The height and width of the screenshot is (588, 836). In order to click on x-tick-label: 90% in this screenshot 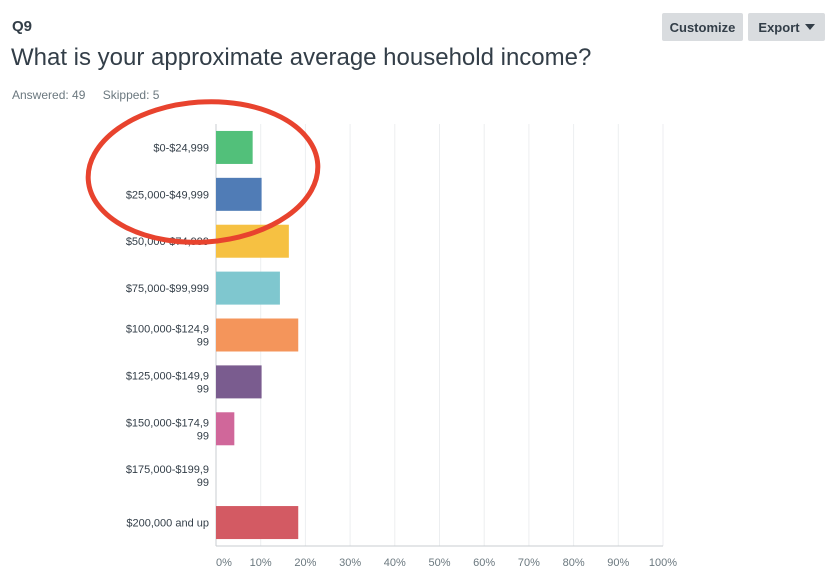, I will do `click(618, 563)`.